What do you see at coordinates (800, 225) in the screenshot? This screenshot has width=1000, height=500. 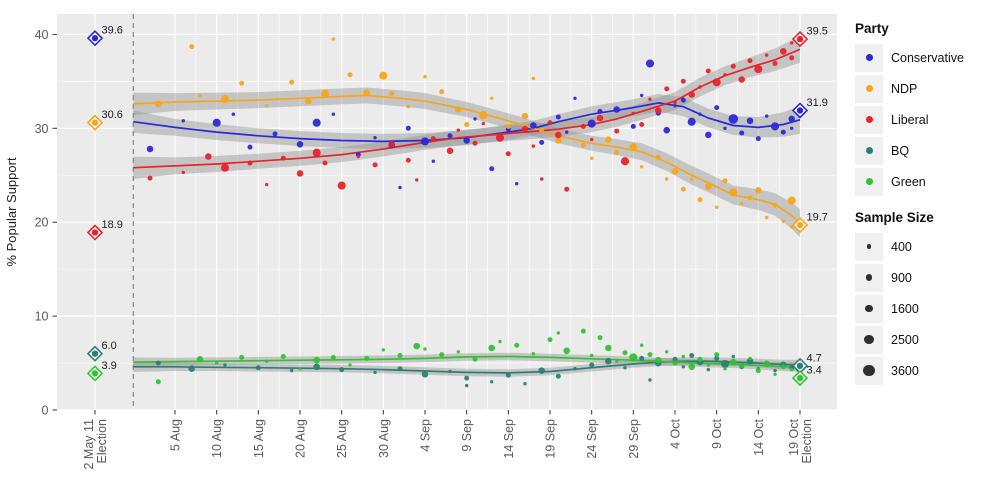 I see `election-dot-ndp` at bounding box center [800, 225].